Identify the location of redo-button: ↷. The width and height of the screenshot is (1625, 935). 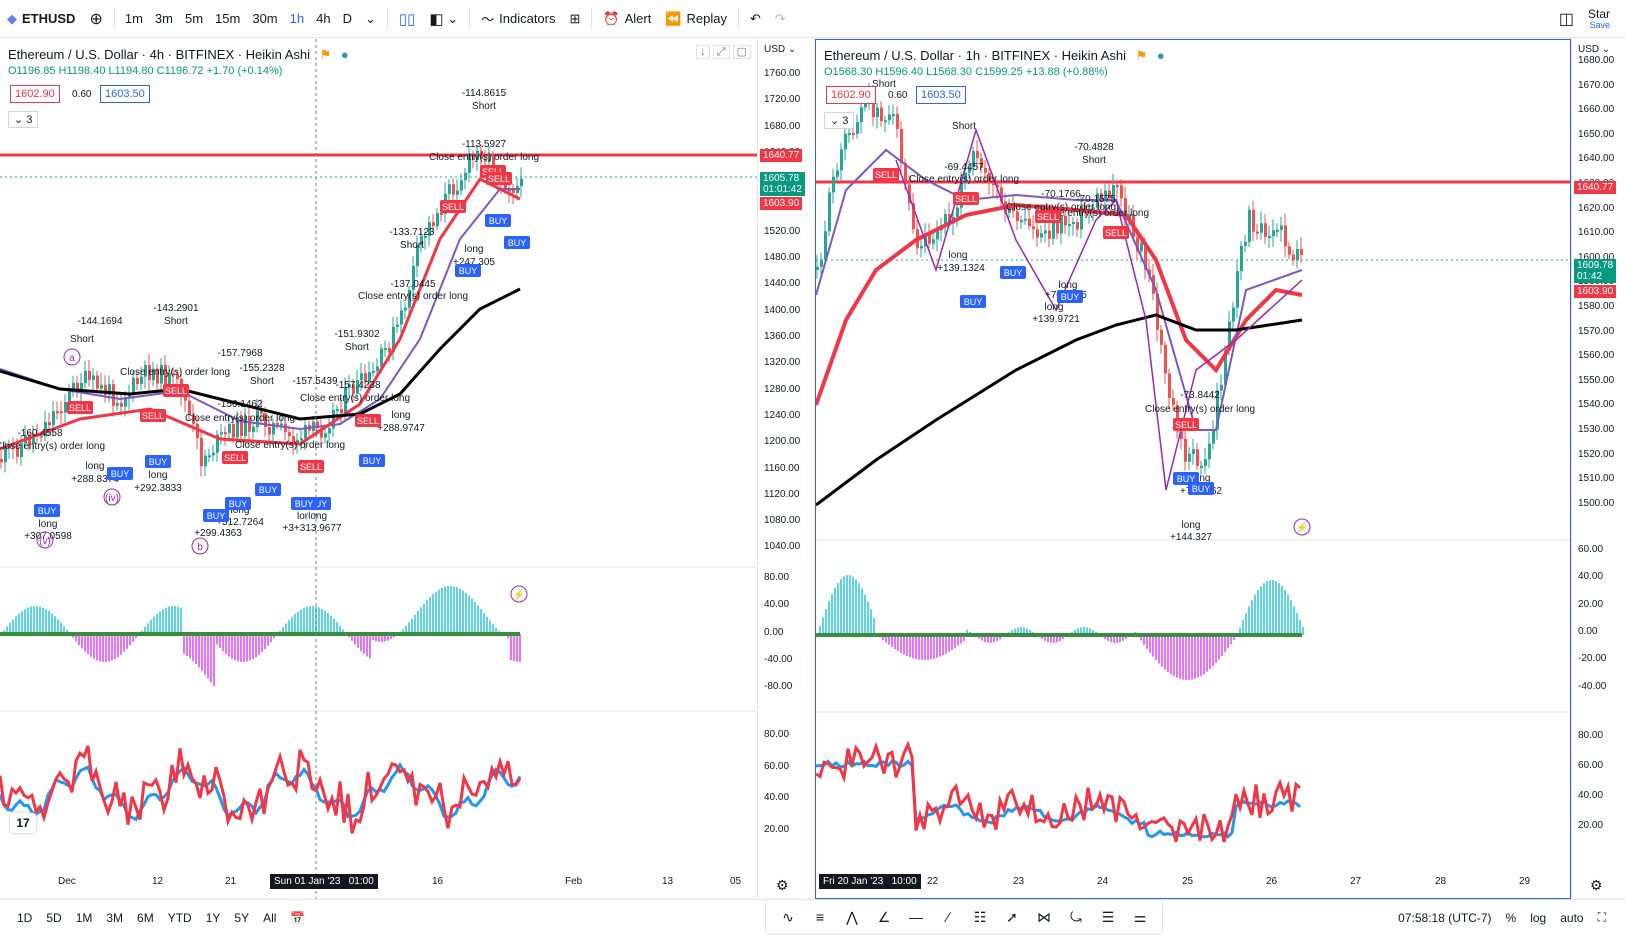
(780, 19).